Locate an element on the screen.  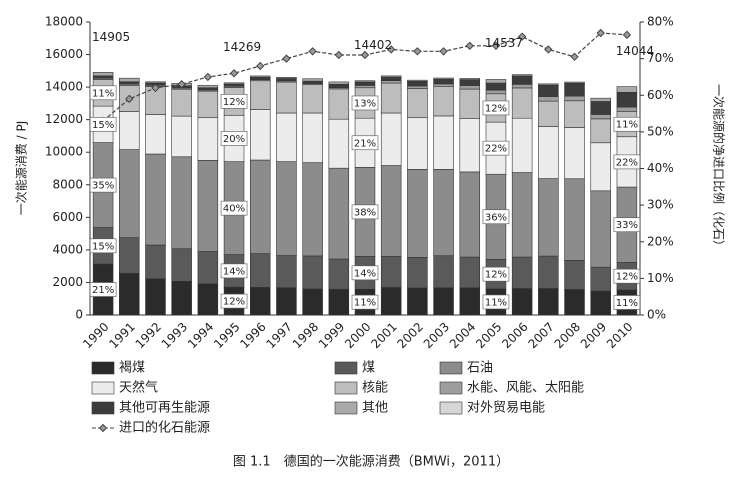
share-label: 38% is located at coordinates (365, 212).